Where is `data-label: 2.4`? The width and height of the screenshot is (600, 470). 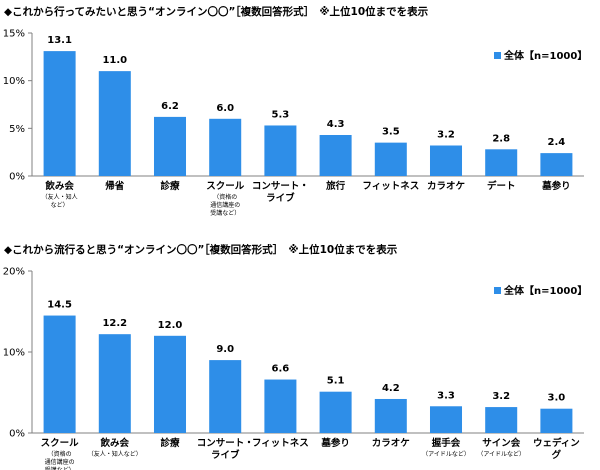 data-label: 2.4 is located at coordinates (557, 142).